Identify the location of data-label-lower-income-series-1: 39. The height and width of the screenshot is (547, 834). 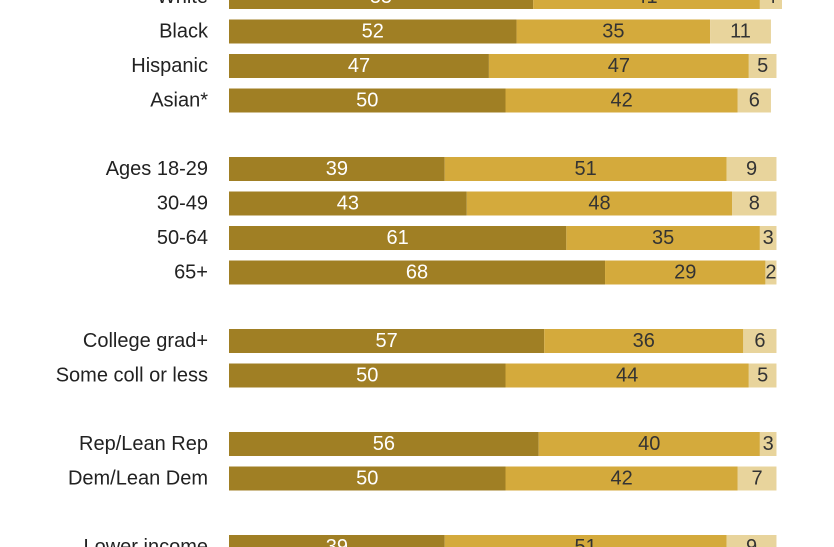
(337, 541).